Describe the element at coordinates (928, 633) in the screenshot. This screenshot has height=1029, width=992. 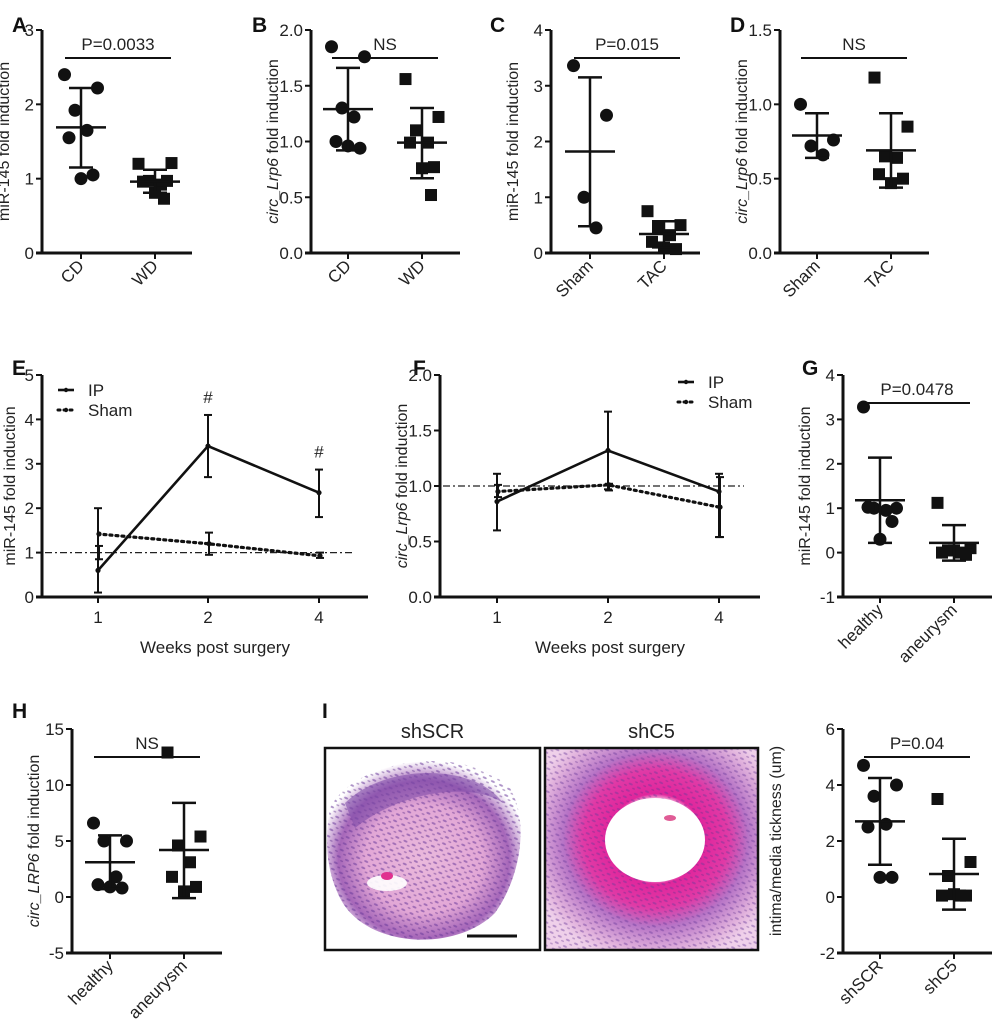
I see `x-tick-label: aneurysm` at that location.